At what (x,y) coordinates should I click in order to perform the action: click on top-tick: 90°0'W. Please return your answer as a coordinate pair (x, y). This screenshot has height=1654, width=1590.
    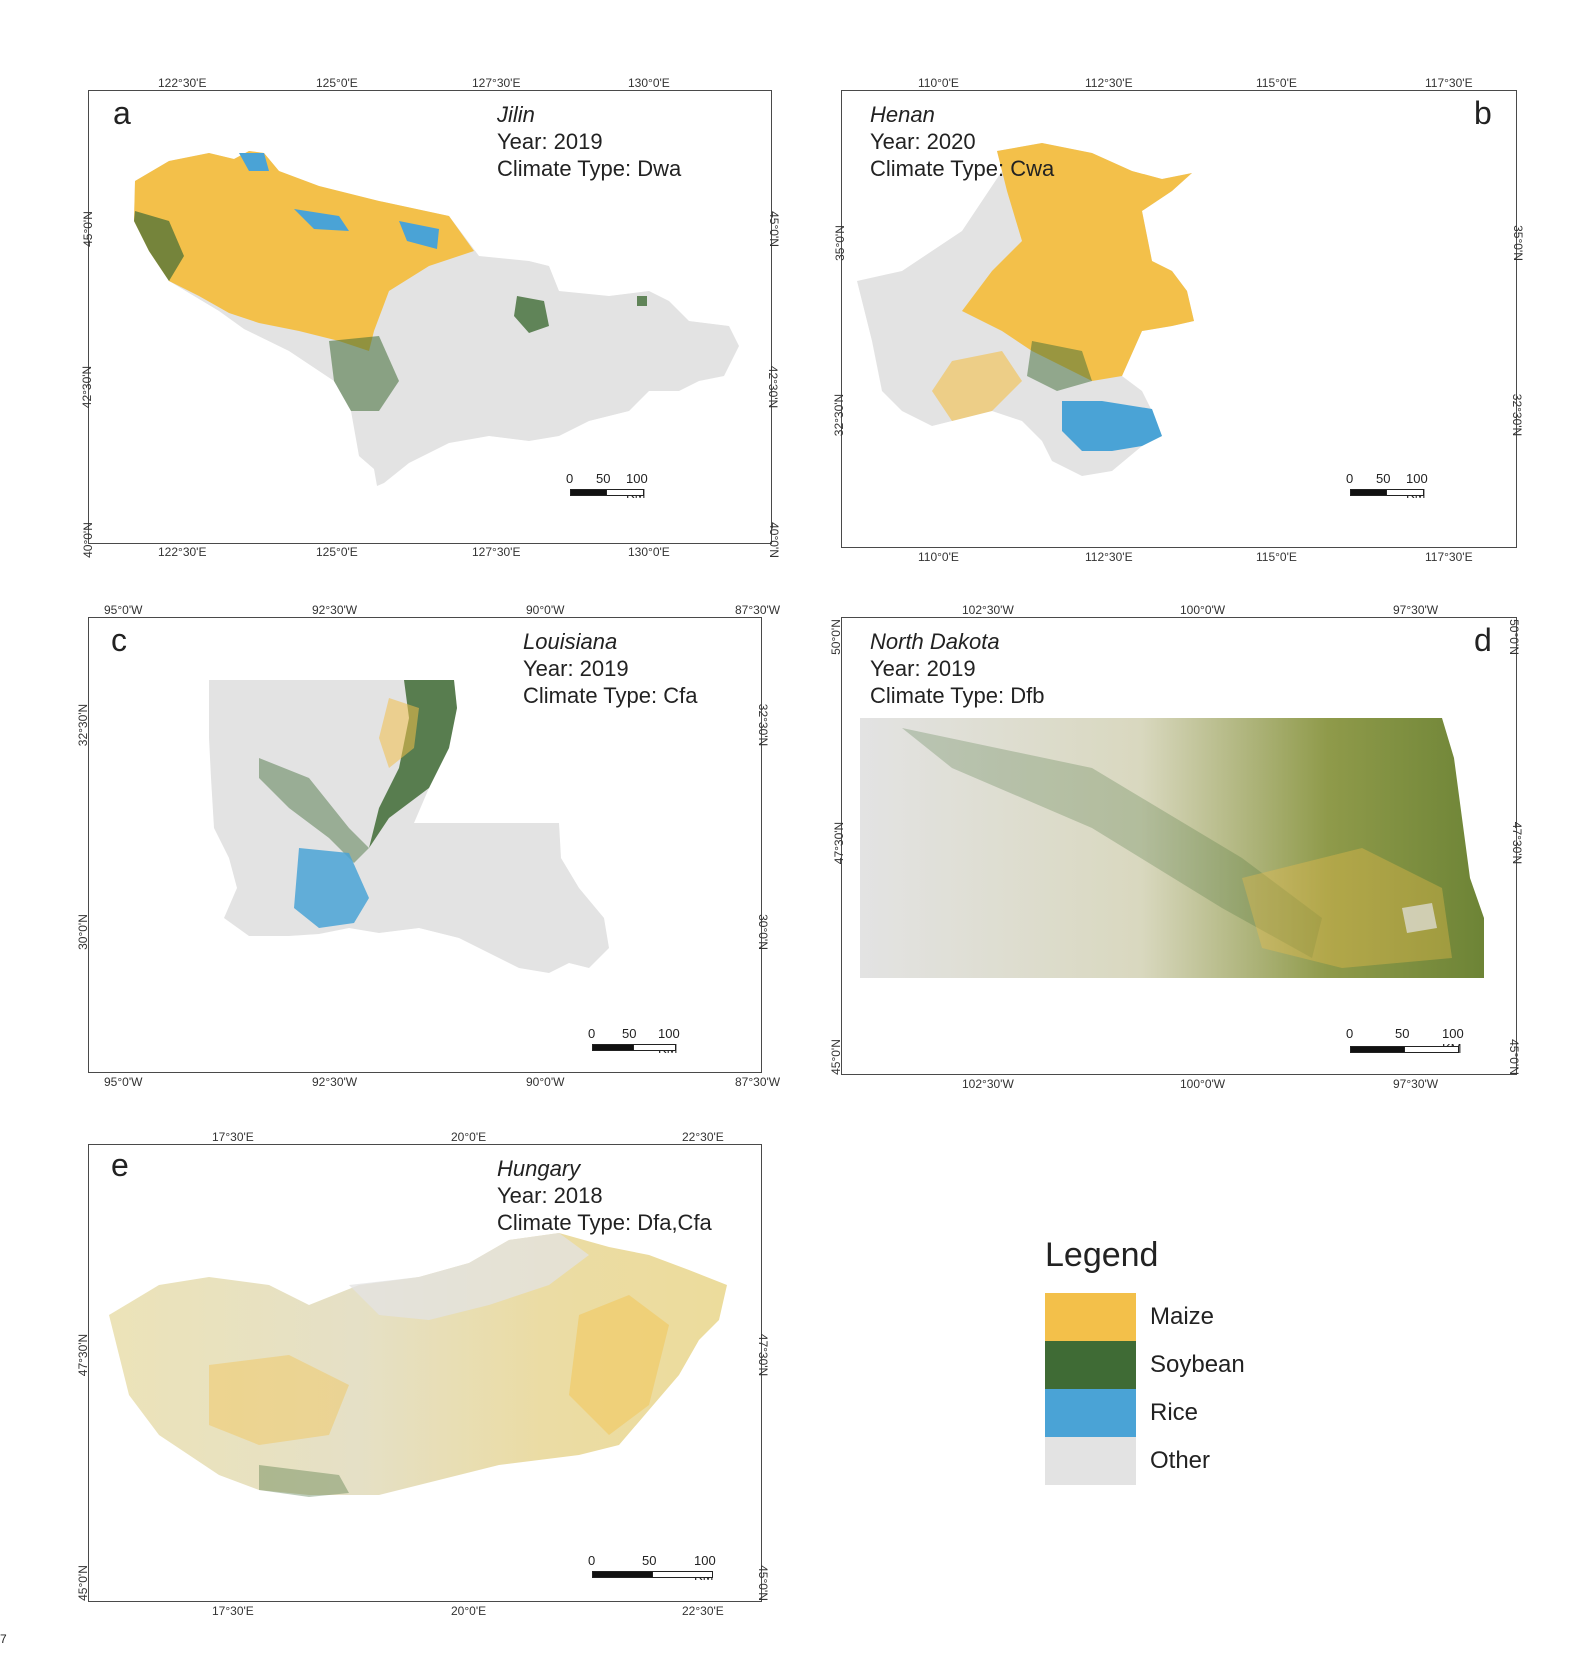
    Looking at the image, I should click on (545, 610).